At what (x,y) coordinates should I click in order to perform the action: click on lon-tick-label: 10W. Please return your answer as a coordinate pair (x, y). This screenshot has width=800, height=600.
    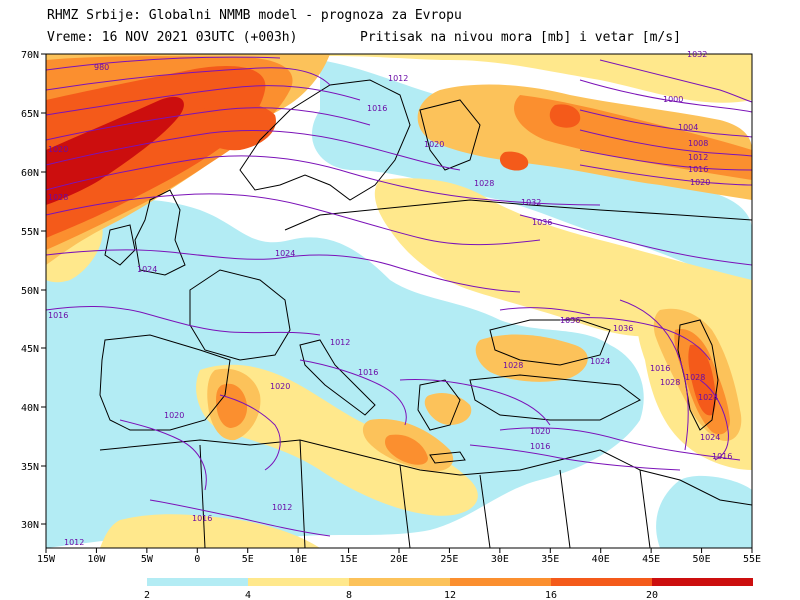
    Looking at the image, I should click on (96, 559).